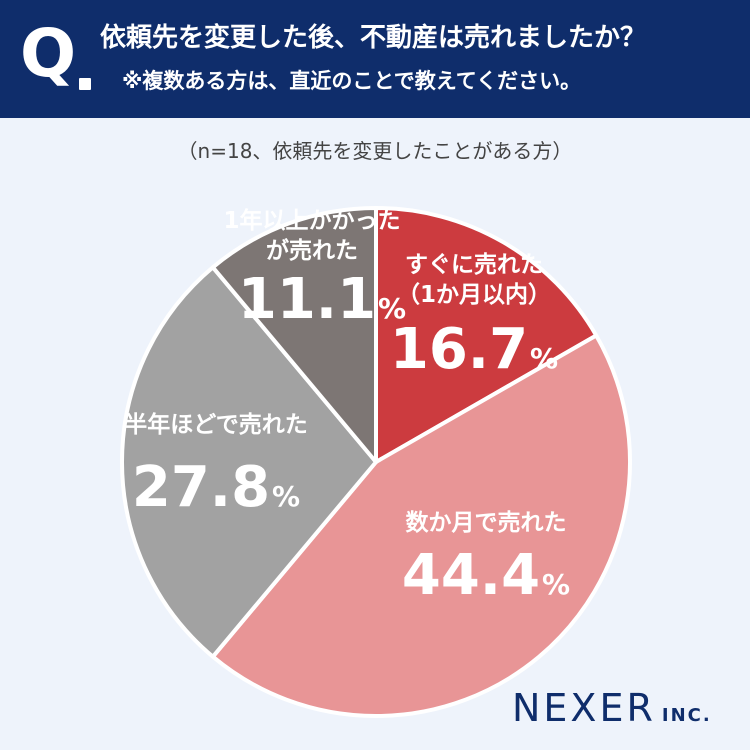 This screenshot has height=750, width=750. I want to click on slice-value-unit-4: %, so click(392, 308).